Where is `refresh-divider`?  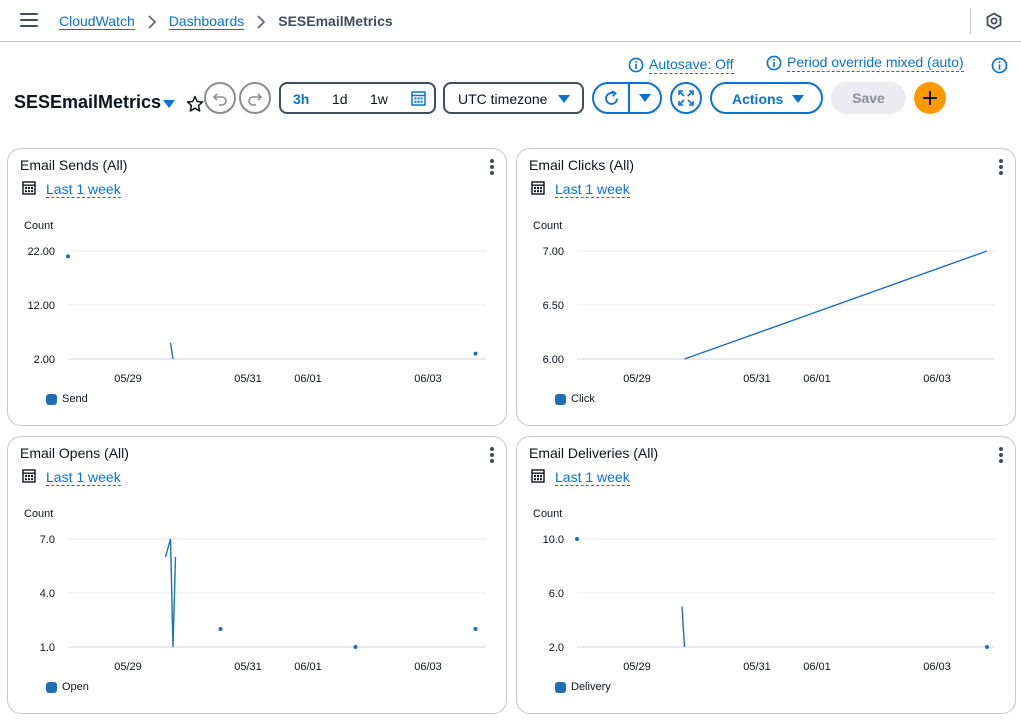 refresh-divider is located at coordinates (629, 98).